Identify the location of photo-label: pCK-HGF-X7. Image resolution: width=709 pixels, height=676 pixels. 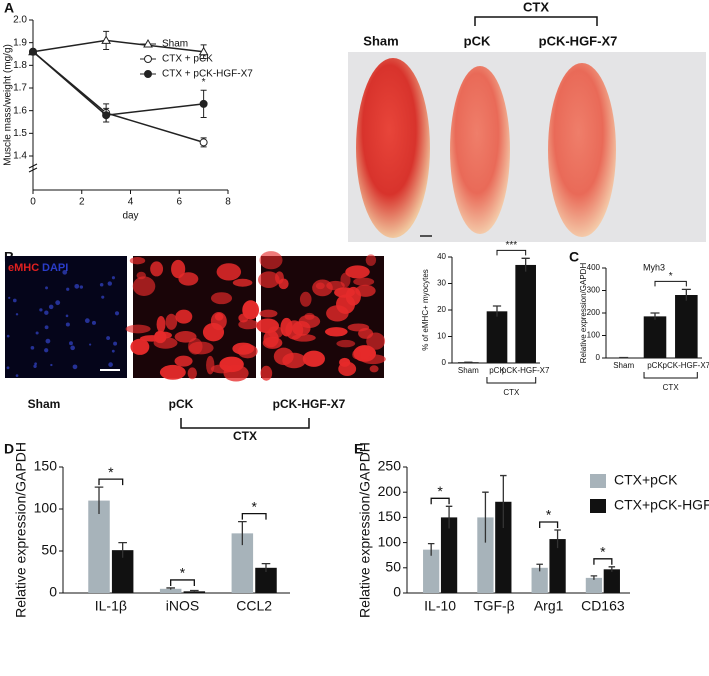
(578, 40).